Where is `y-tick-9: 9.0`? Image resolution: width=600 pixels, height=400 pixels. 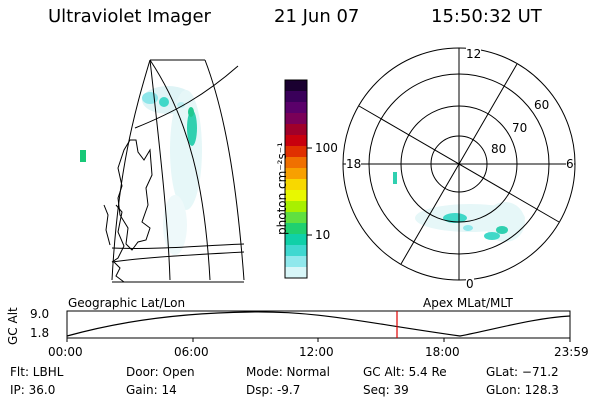
y-tick-9: 9.0 is located at coordinates (40, 314).